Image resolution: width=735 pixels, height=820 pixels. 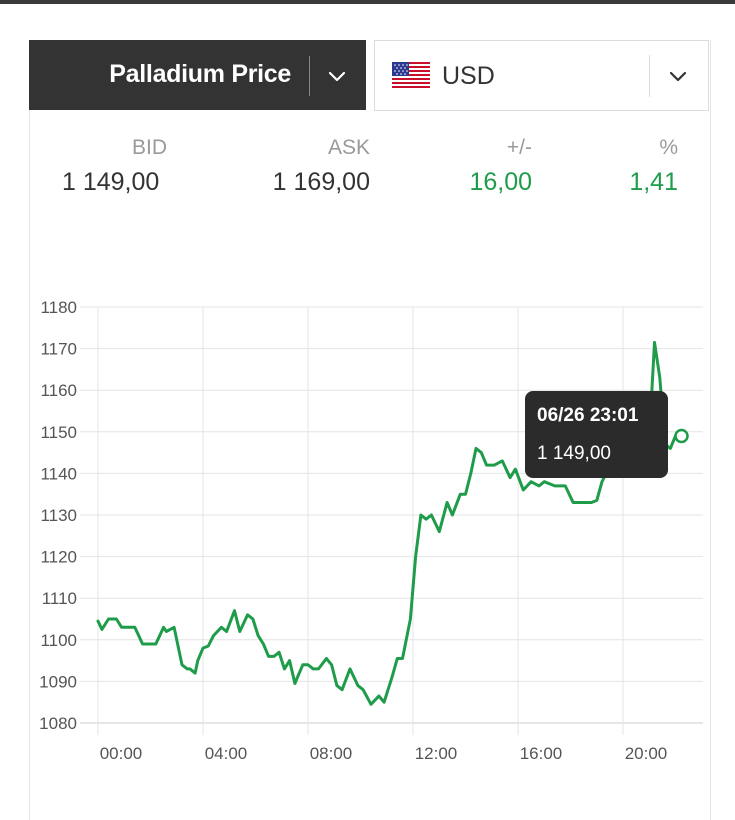 What do you see at coordinates (309, 76) in the screenshot?
I see `metal-select-divider` at bounding box center [309, 76].